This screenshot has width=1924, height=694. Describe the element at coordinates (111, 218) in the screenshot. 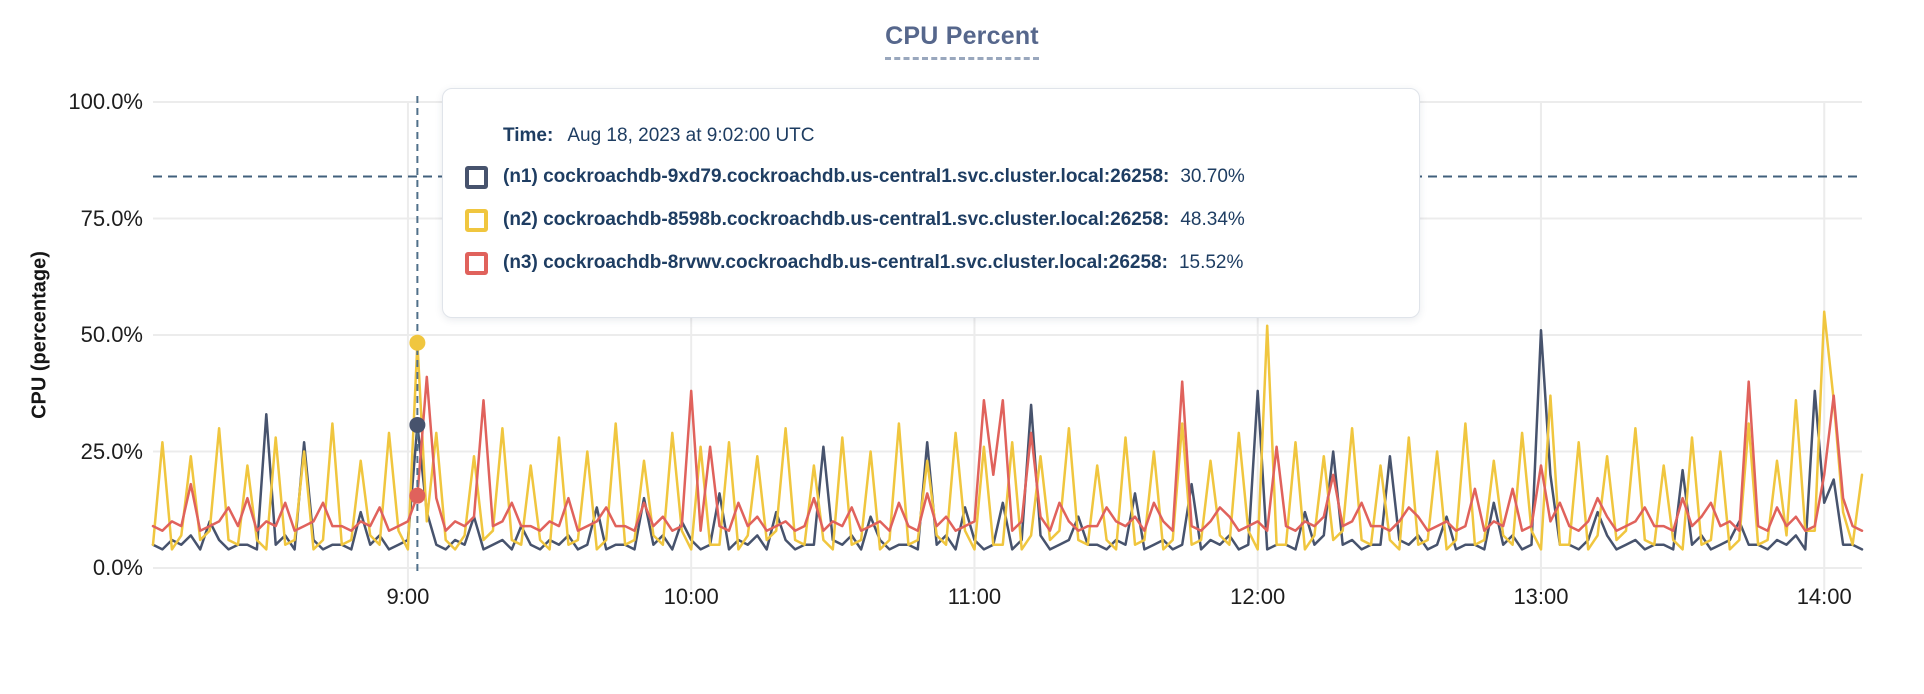

I see `y-tick-label: 75.0%` at that location.